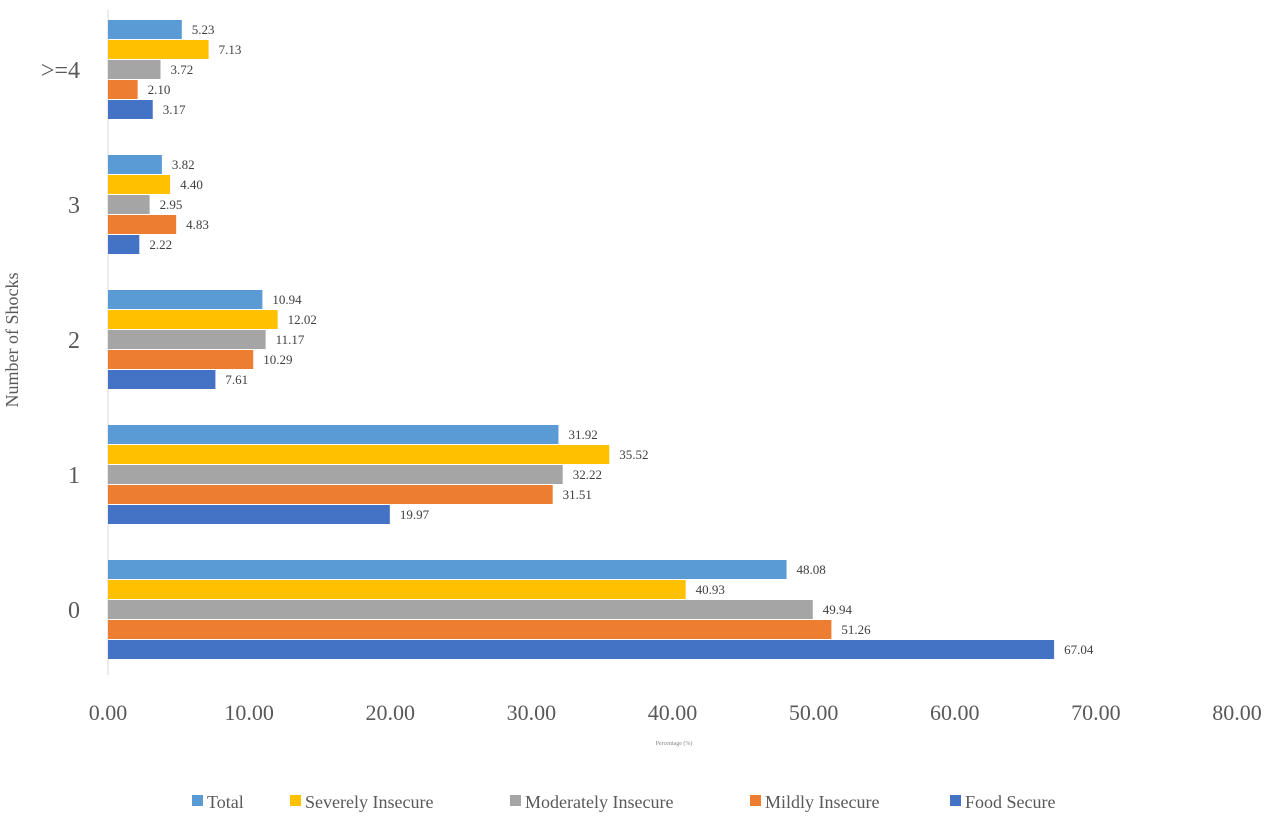 The height and width of the screenshot is (816, 1280). Describe the element at coordinates (532, 712) in the screenshot. I see `x-tick-label: 30.00` at that location.